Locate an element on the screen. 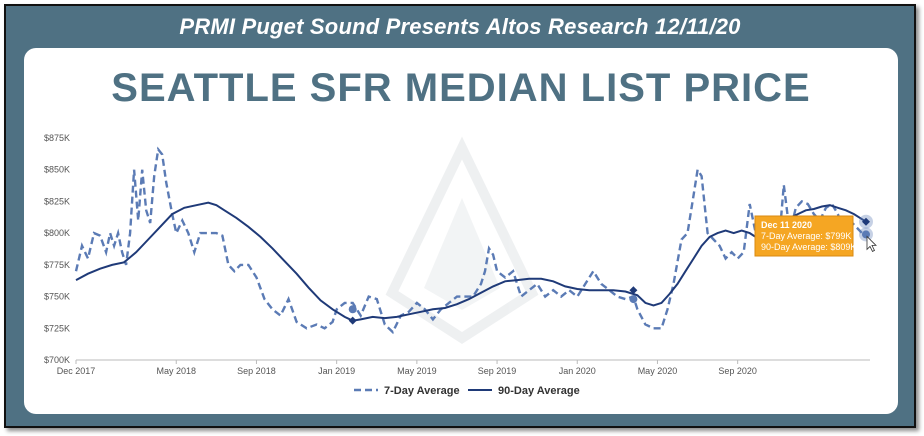  tooltip-line-7-day: 7-Day Average: $799K is located at coordinates (806, 236).